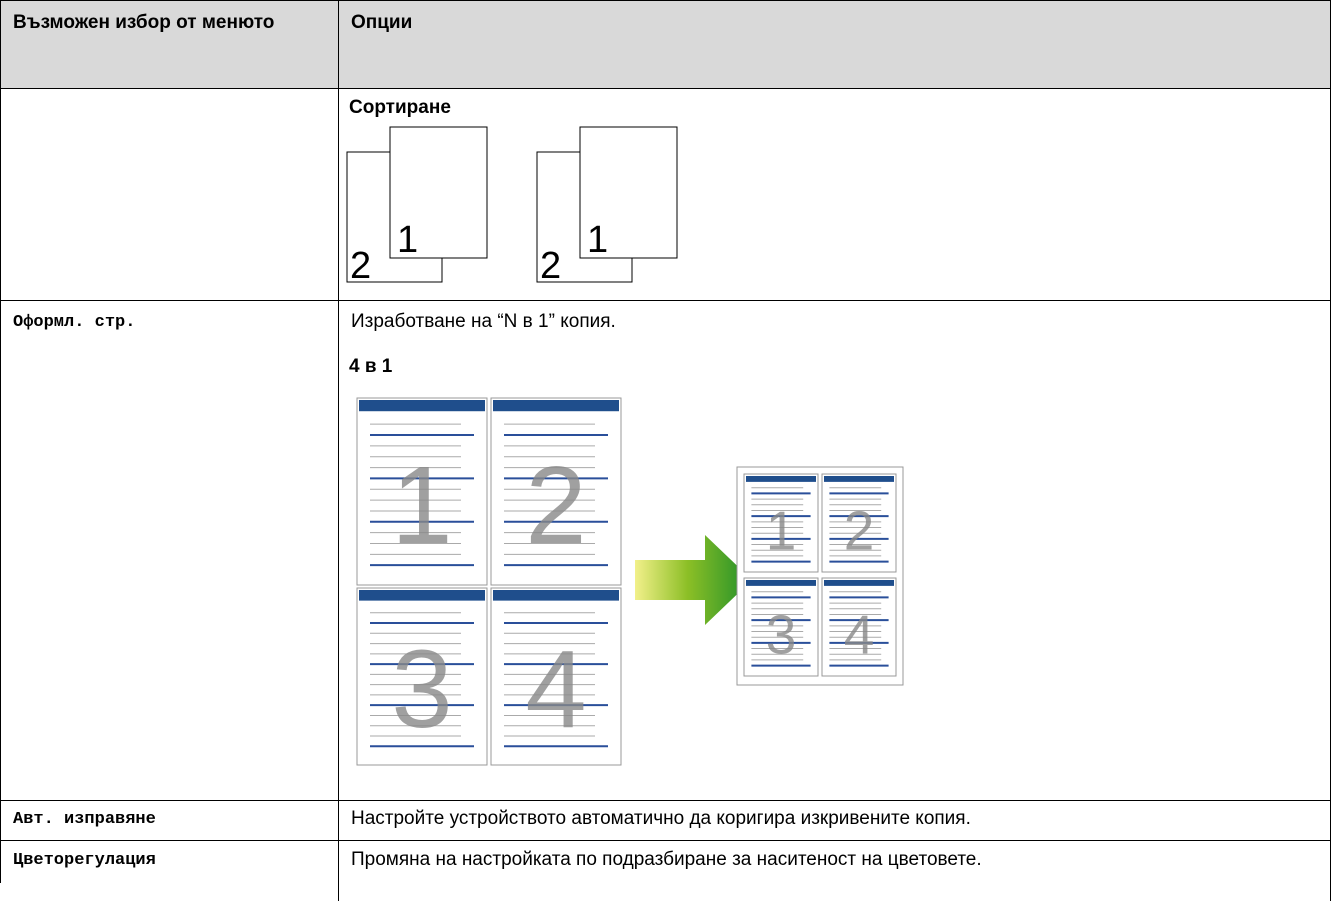 The height and width of the screenshot is (901, 1331). What do you see at coordinates (170, 821) in the screenshot?
I see `menu-cell: Авт. изправяне` at bounding box center [170, 821].